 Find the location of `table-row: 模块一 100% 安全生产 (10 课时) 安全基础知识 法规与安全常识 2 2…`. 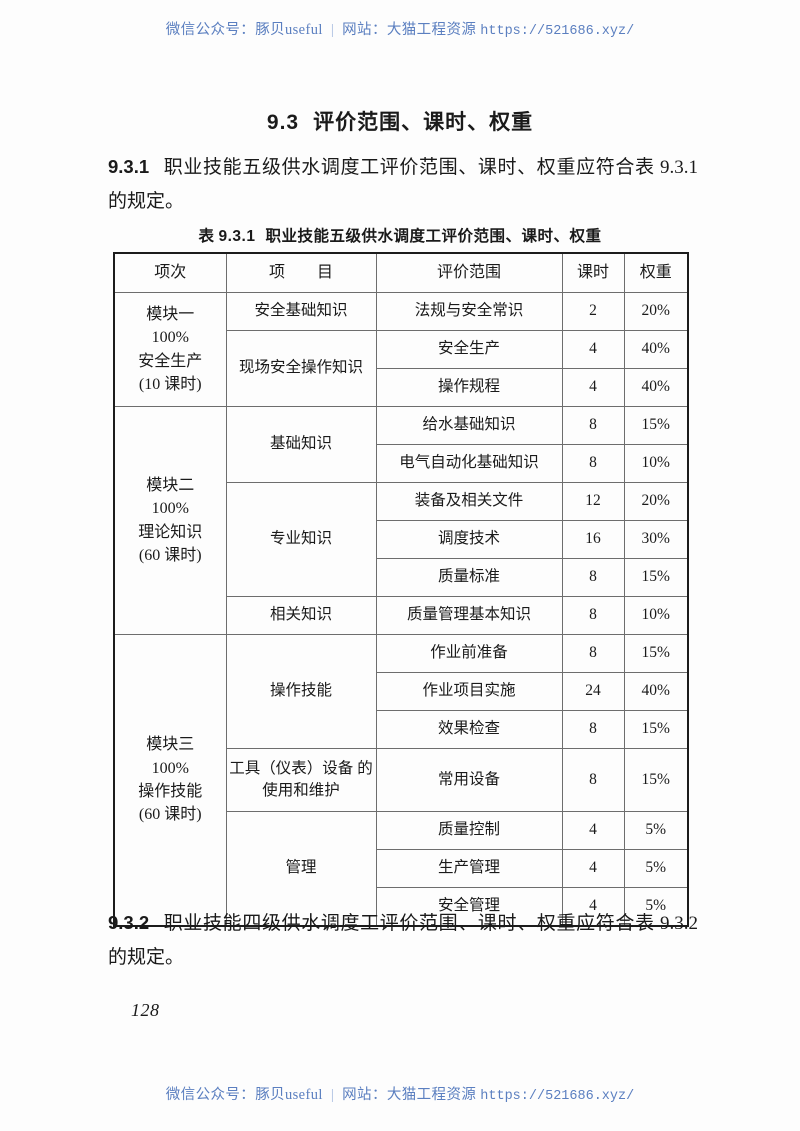

table-row: 模块一 100% 安全生产 (10 课时) 安全基础知识 法规与安全常识 2 2… is located at coordinates (401, 349).